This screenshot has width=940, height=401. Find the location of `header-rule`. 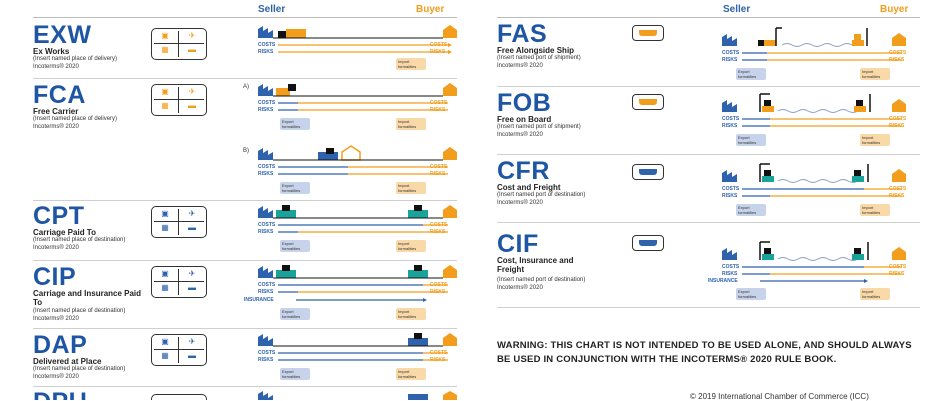

header-rule is located at coordinates (708, 17).